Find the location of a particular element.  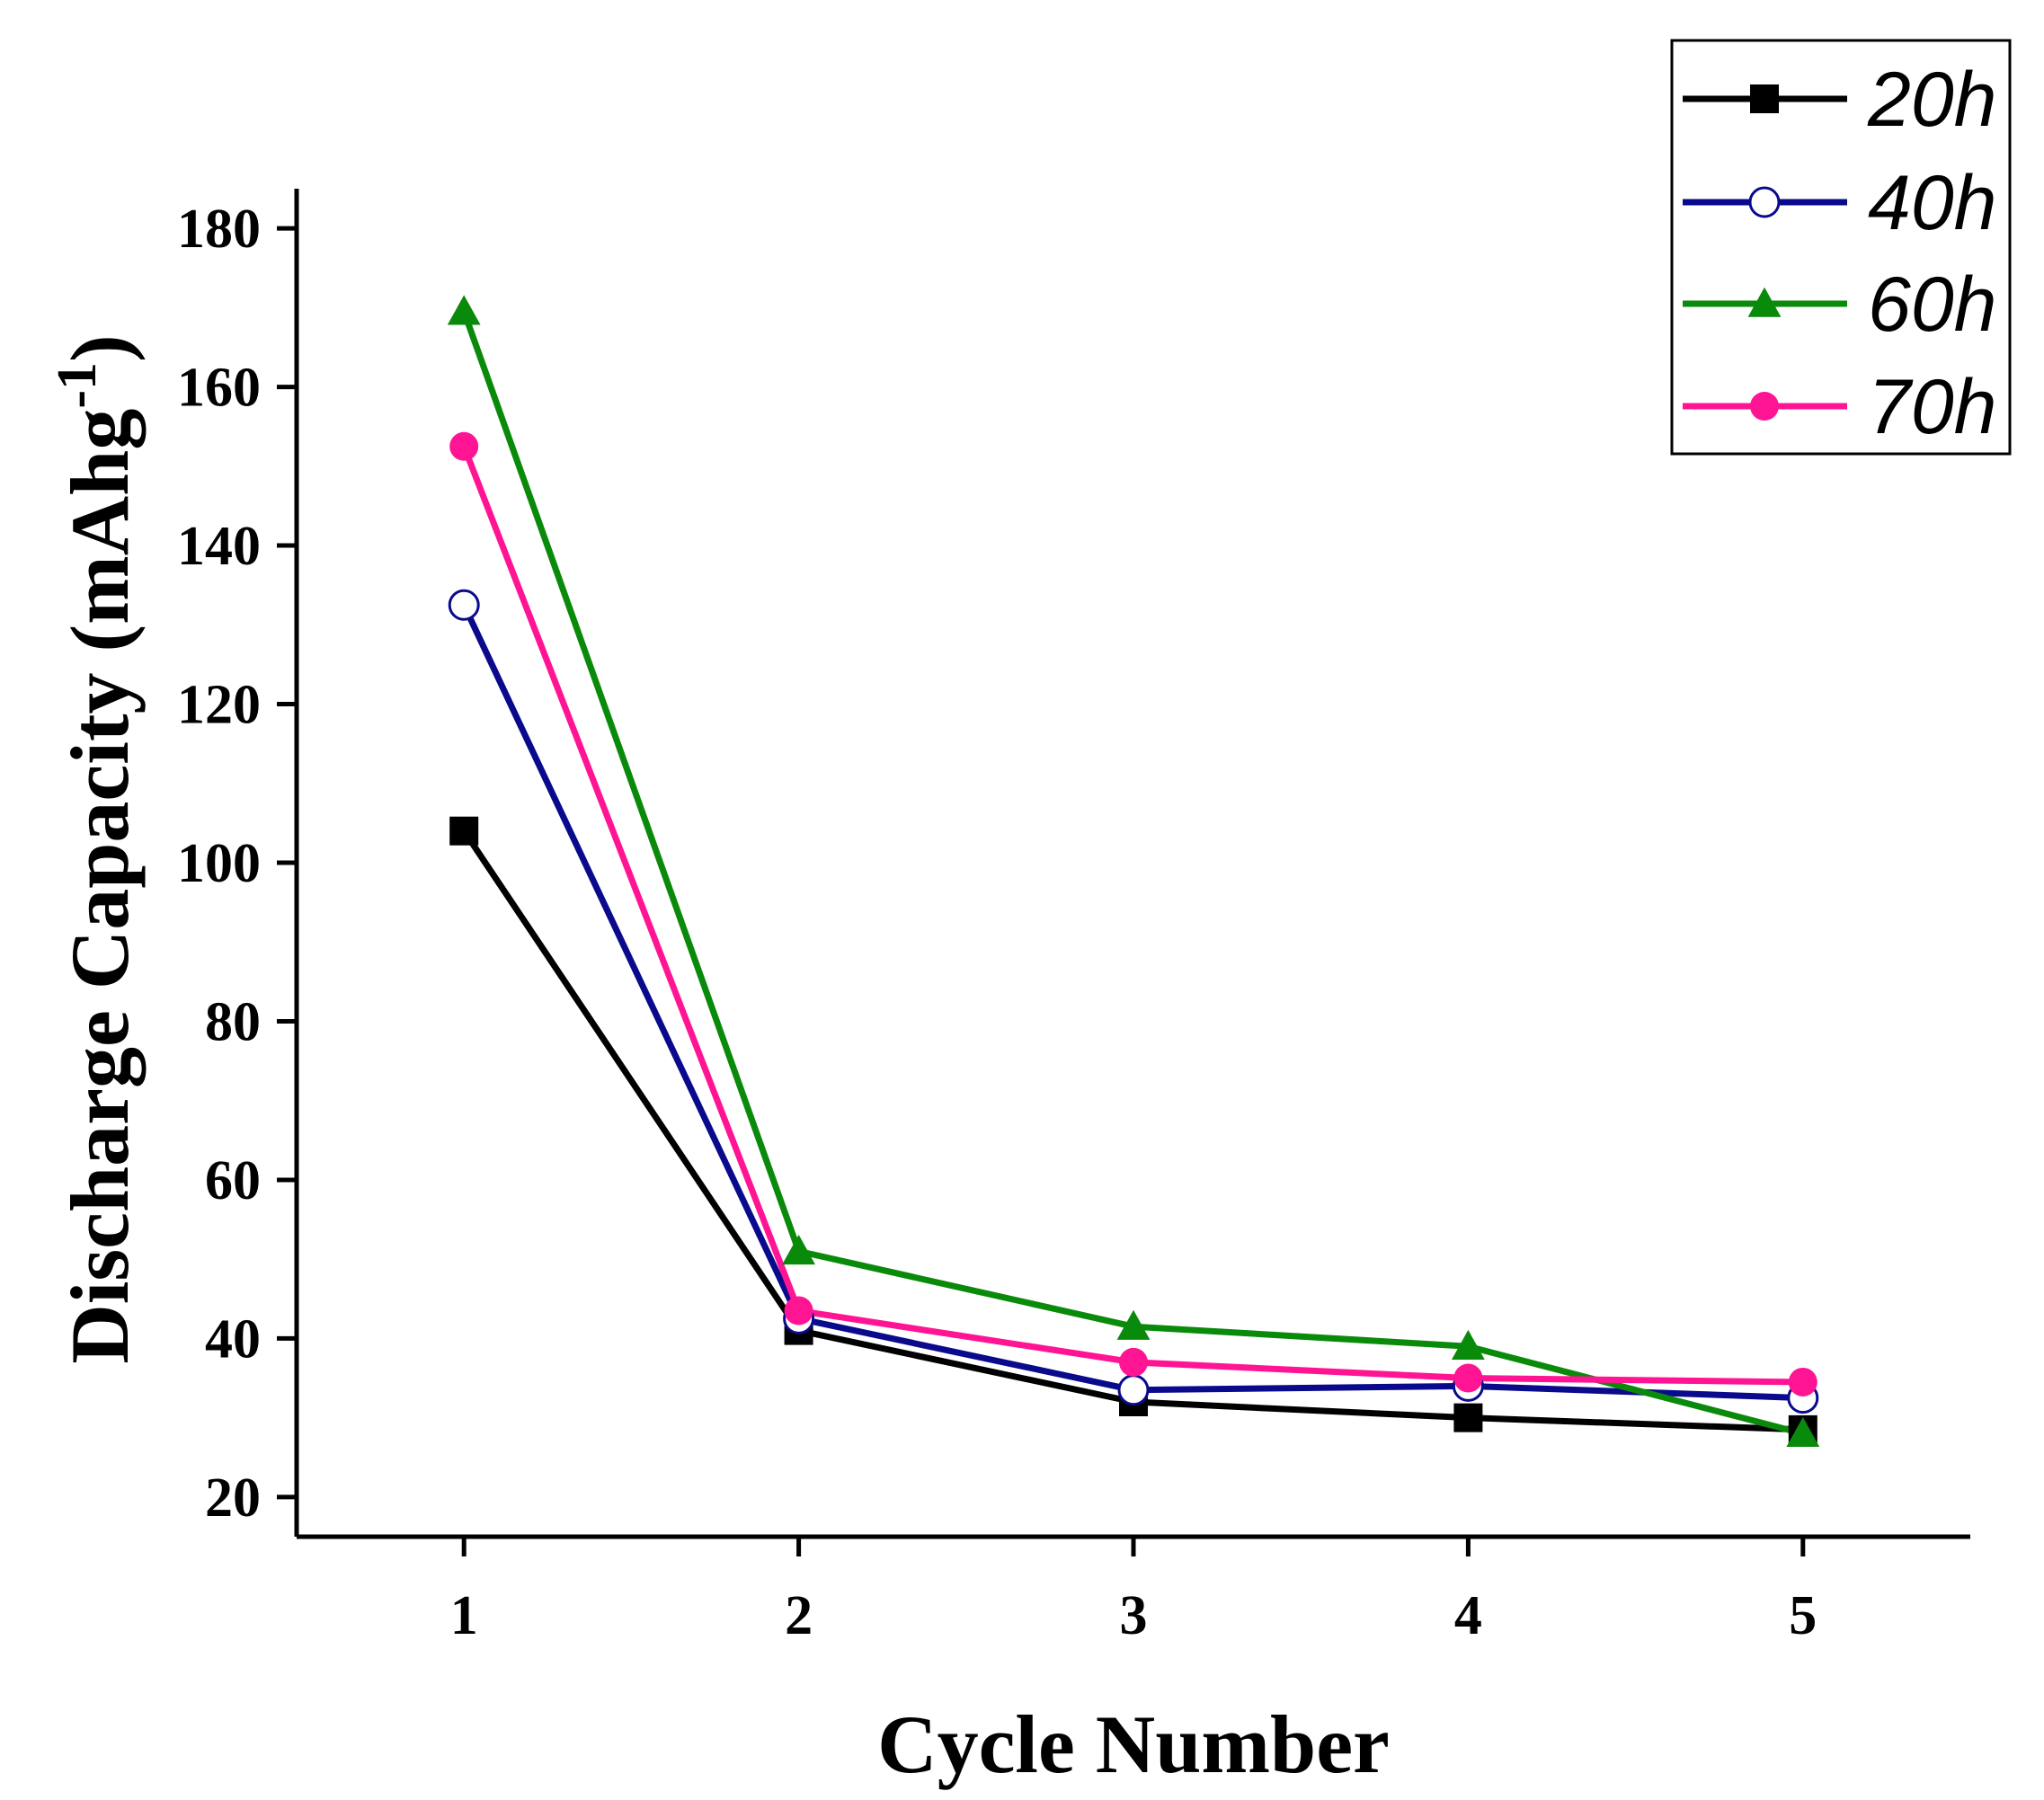

x-ticks: 1 2 3 4 5 is located at coordinates (1133, 1591).